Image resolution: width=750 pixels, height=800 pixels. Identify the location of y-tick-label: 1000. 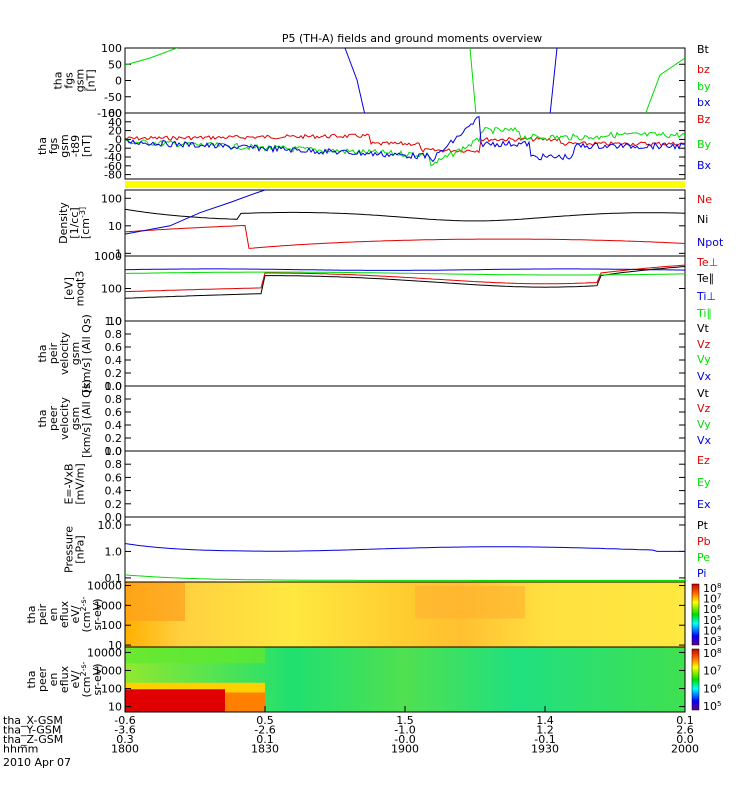
(108, 605).